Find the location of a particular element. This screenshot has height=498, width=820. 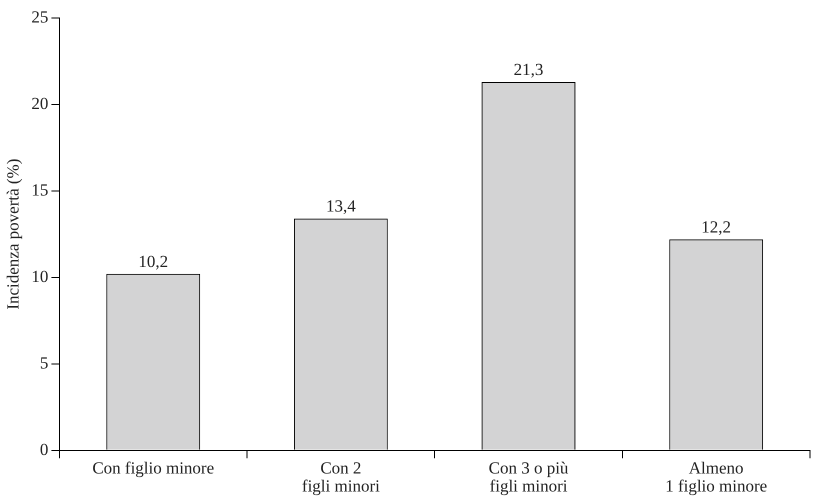

data-label: 21,3 is located at coordinates (529, 69).